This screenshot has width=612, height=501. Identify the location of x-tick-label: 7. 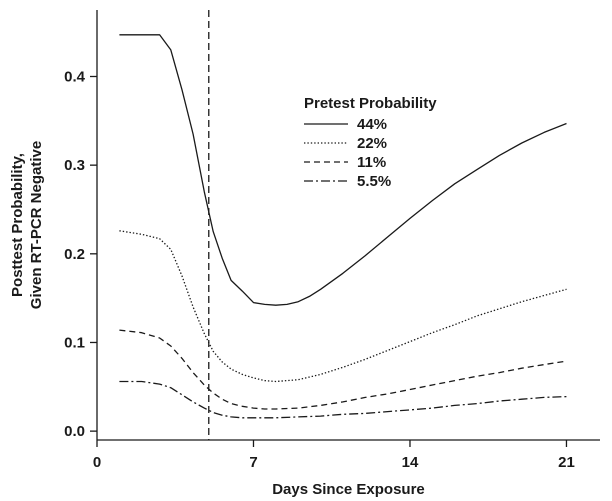
(253, 462).